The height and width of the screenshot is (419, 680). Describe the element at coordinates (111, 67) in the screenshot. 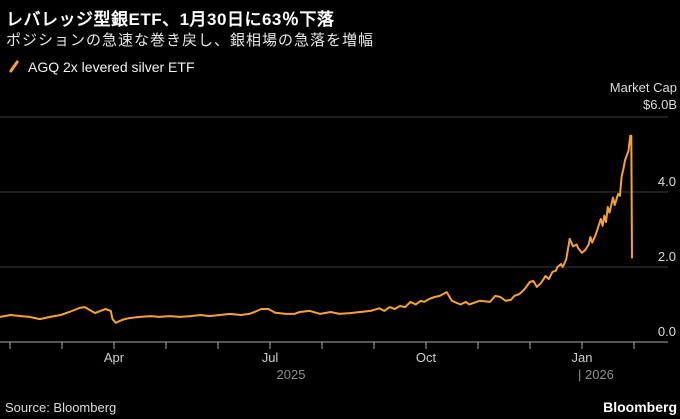

I see `legend-series-label: AGQ 2x levered silver ETF` at that location.